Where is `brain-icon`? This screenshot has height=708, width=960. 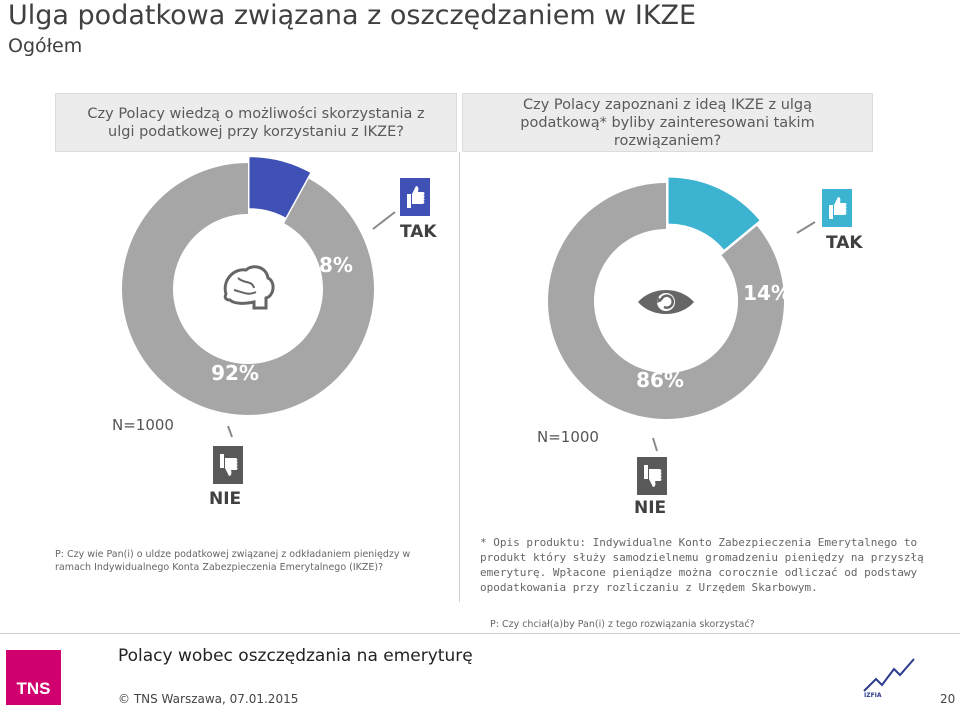 brain-icon is located at coordinates (249, 287).